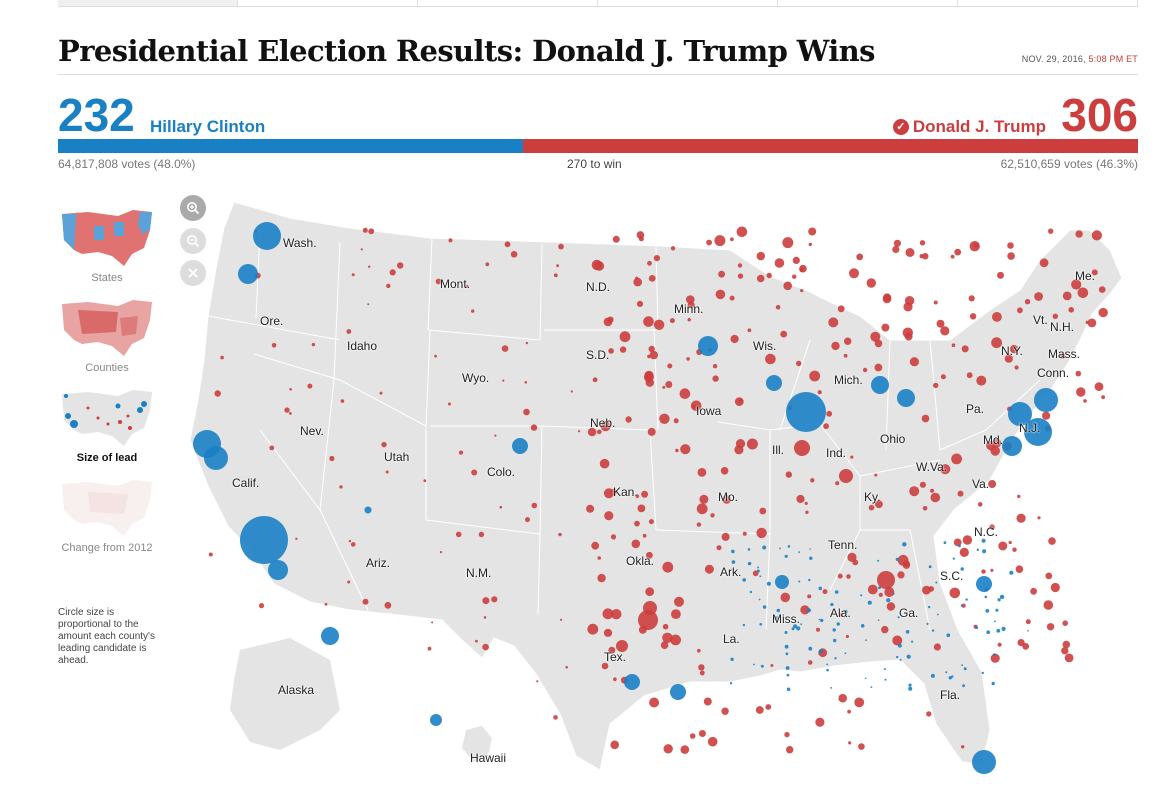 The image size is (1162, 808). I want to click on top-tab, so click(688, 3).